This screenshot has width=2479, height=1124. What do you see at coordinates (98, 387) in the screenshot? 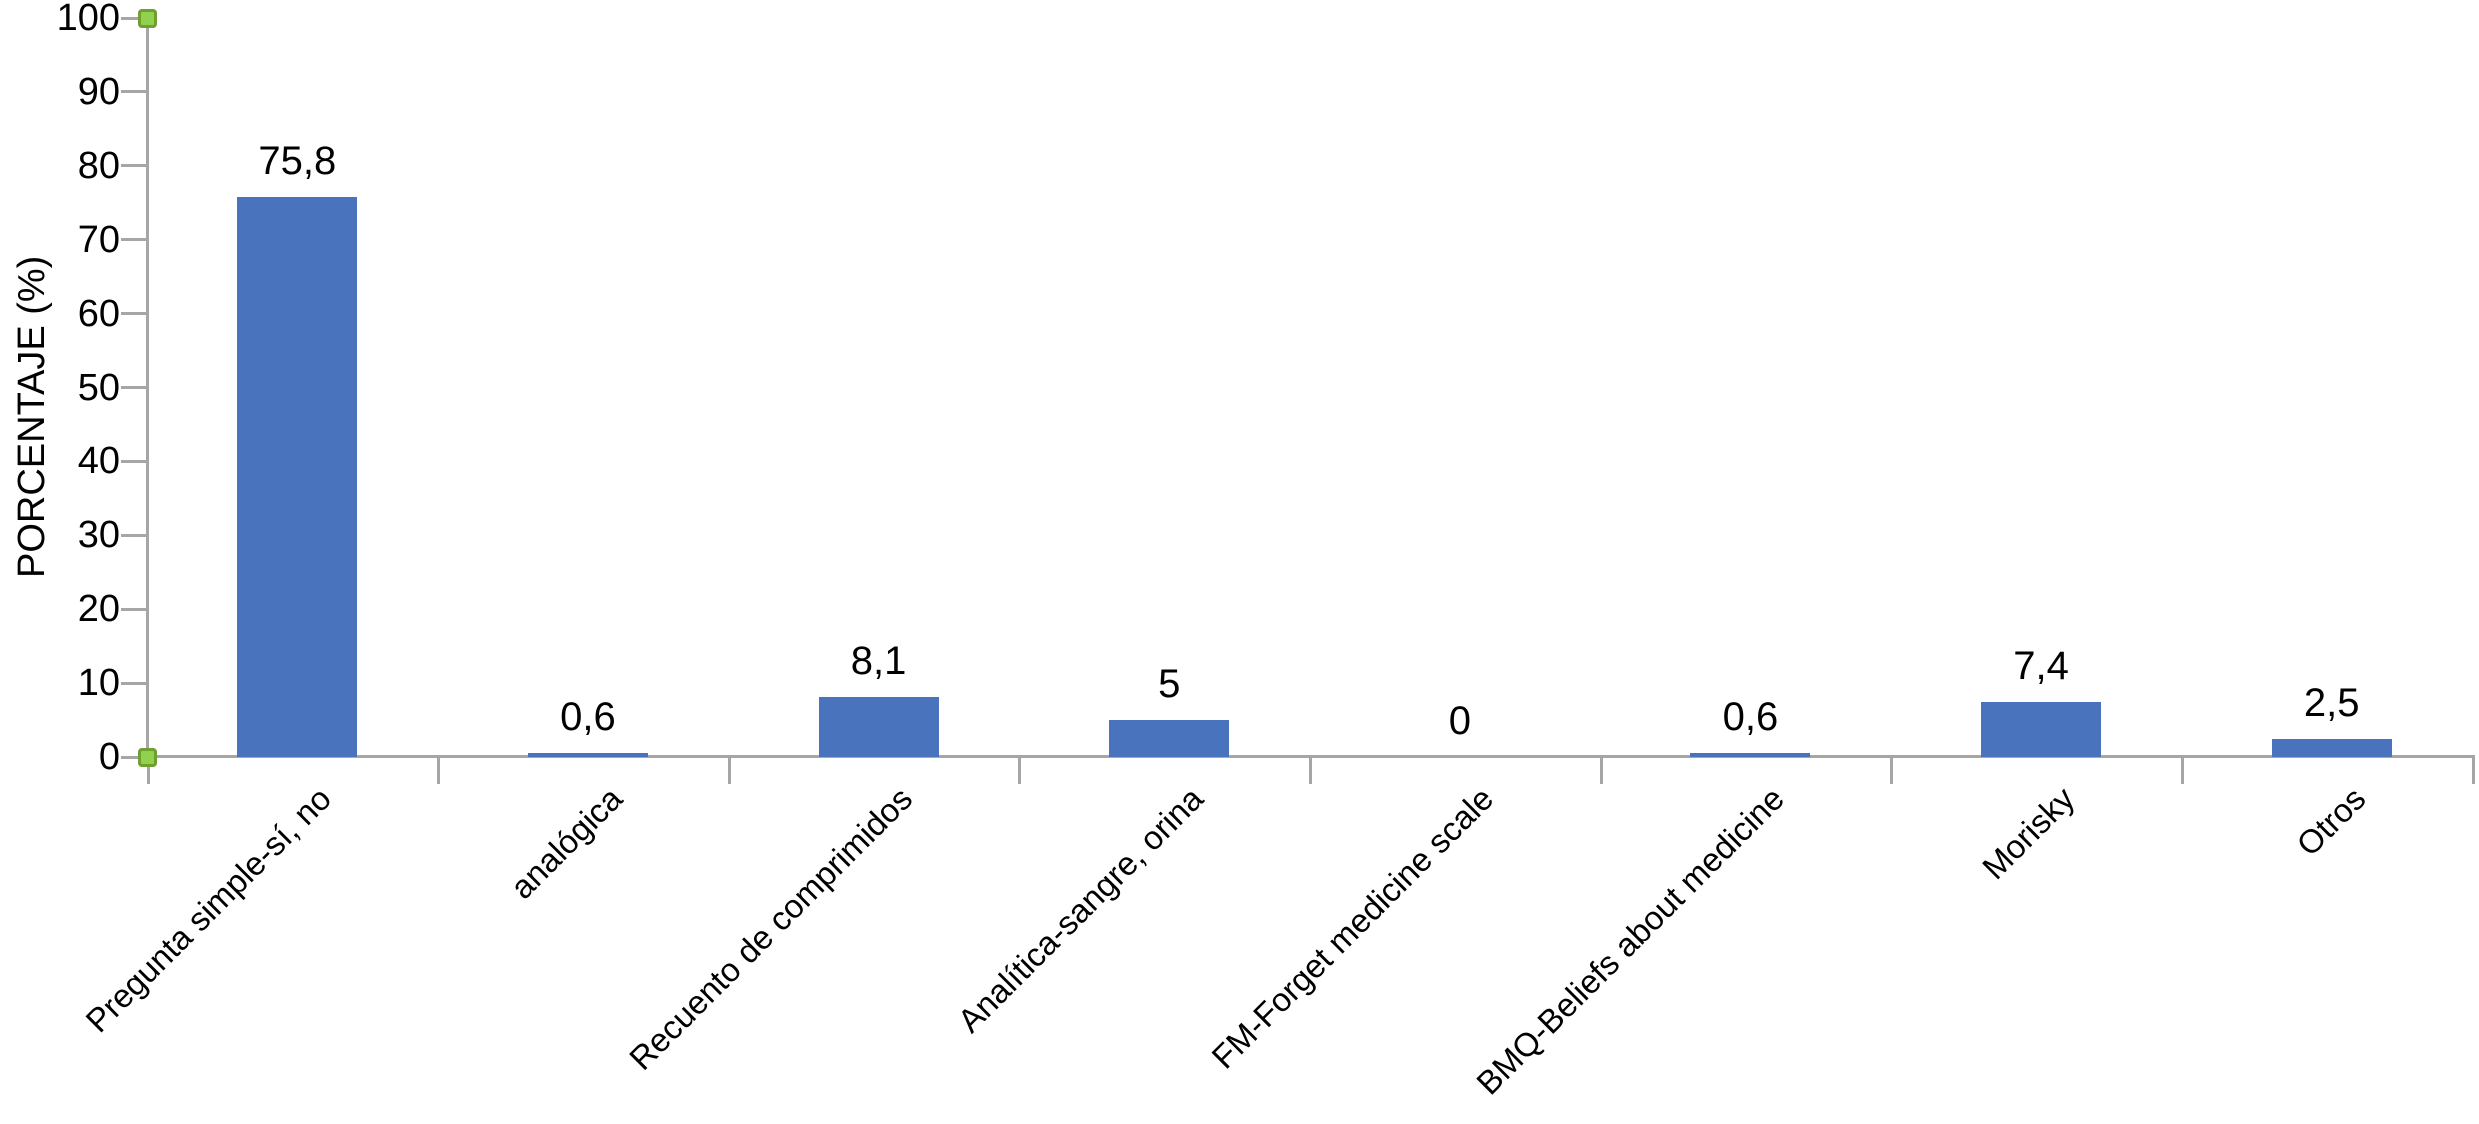
I see `y-tick-label: 50` at bounding box center [98, 387].